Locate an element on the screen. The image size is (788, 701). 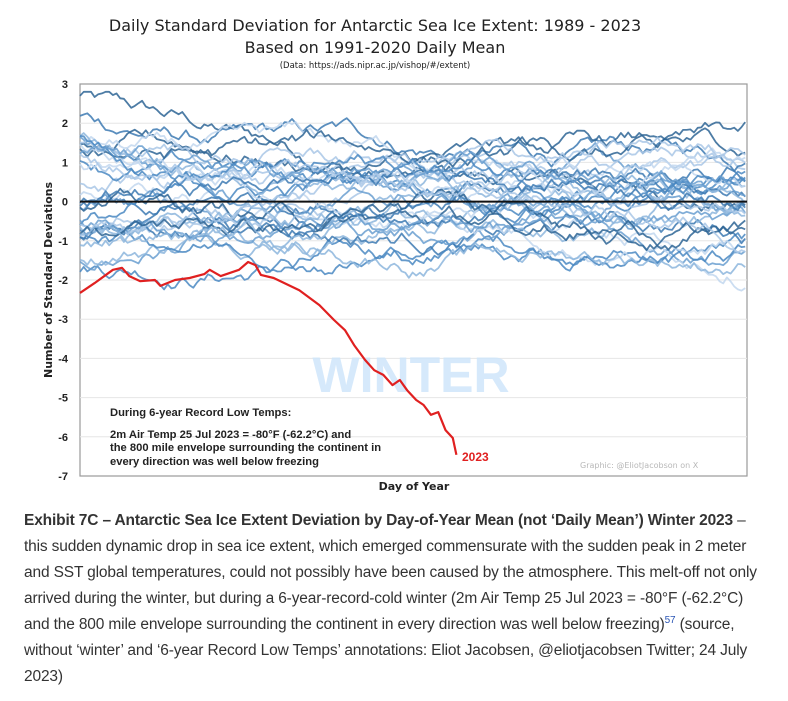
x-axis-label: Day of Year is located at coordinates (414, 486).